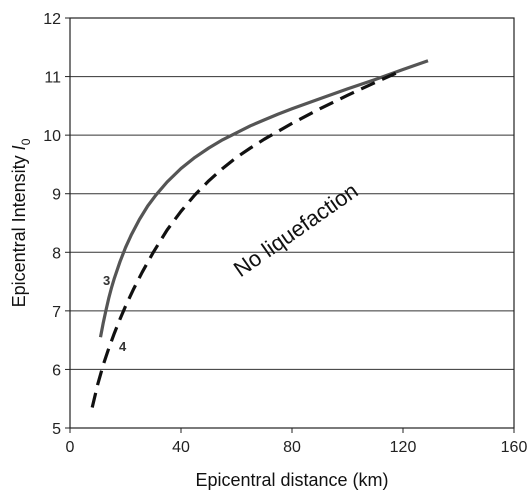 This screenshot has height=497, width=531. What do you see at coordinates (52, 224) in the screenshot?
I see `y-tick-labels: 5 6 7 8 9 10 11 12` at bounding box center [52, 224].